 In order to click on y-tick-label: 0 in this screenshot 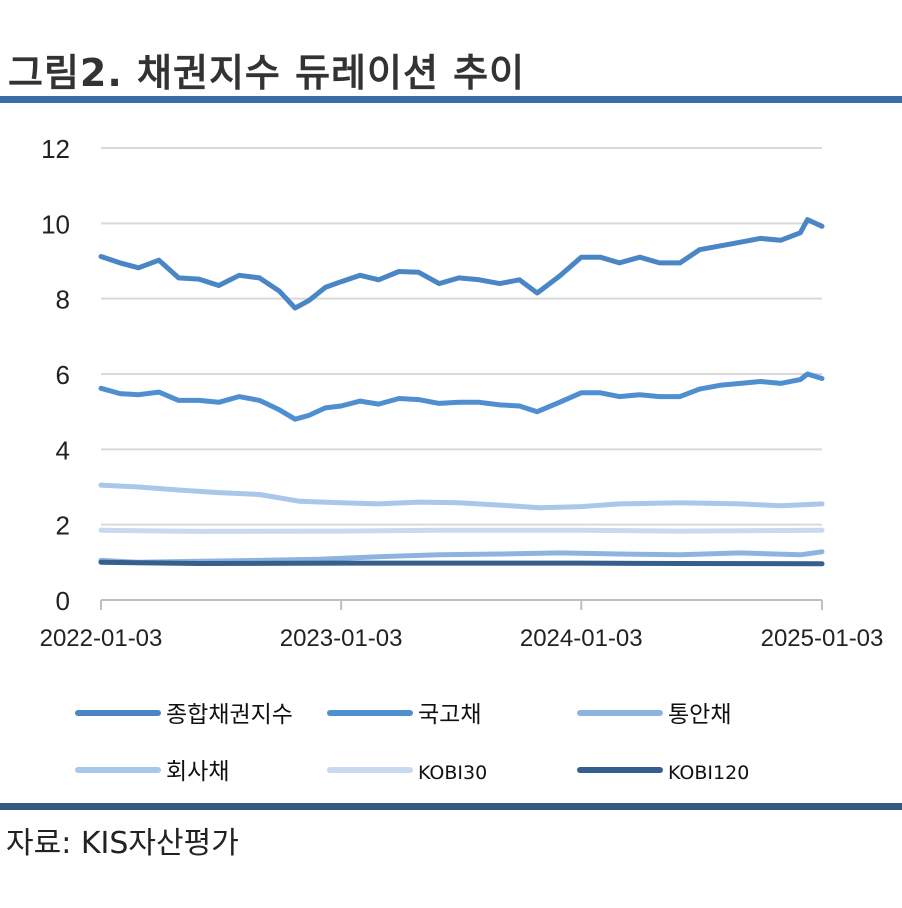, I will do `click(63, 601)`.